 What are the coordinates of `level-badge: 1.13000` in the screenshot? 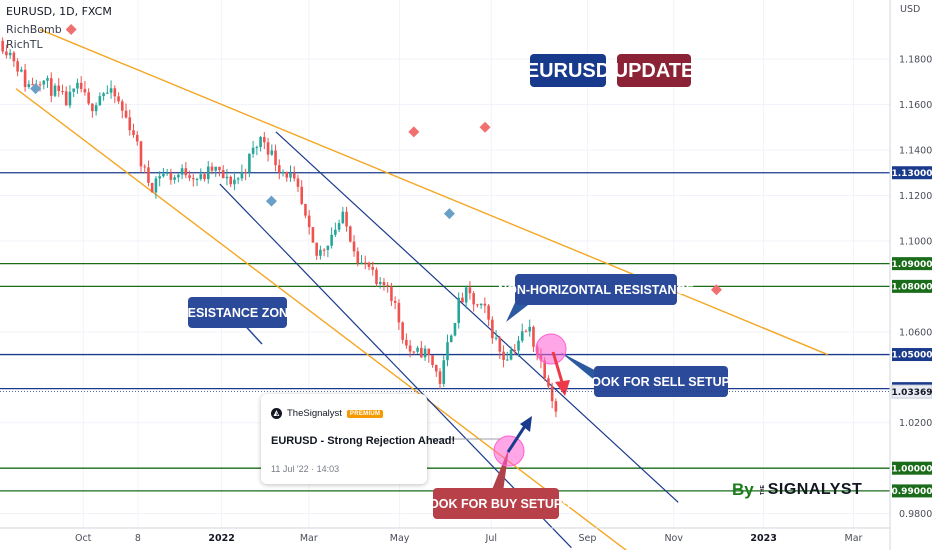 It's located at (912, 174).